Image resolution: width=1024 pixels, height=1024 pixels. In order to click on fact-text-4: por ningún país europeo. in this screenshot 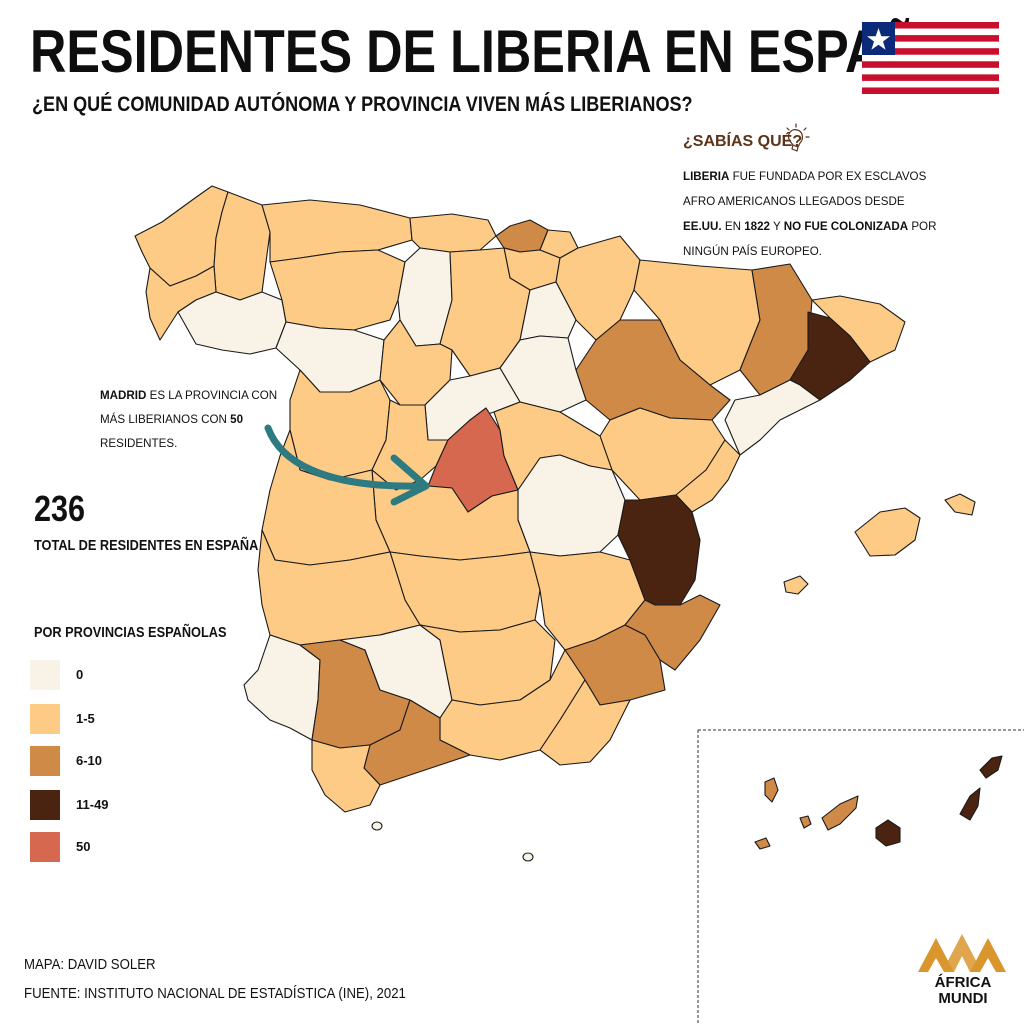, I will do `click(810, 239)`.